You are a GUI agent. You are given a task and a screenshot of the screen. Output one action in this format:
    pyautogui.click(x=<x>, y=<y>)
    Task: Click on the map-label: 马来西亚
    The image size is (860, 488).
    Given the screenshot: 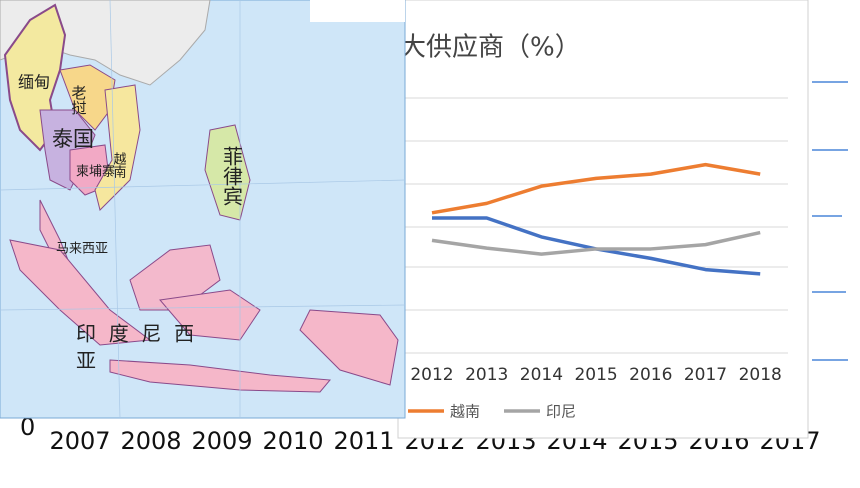 What is the action you would take?
    pyautogui.click(x=82, y=249)
    